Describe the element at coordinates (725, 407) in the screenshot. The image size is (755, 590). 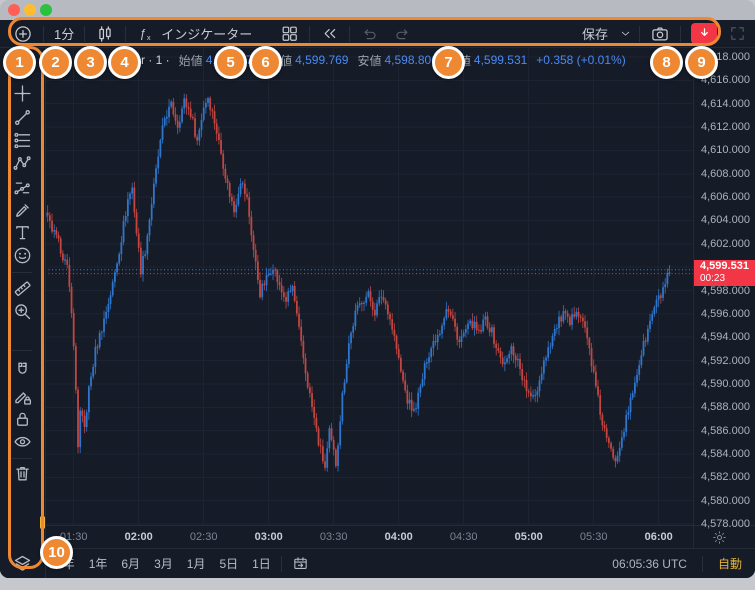
I see `price-tick: 4,588.000` at that location.